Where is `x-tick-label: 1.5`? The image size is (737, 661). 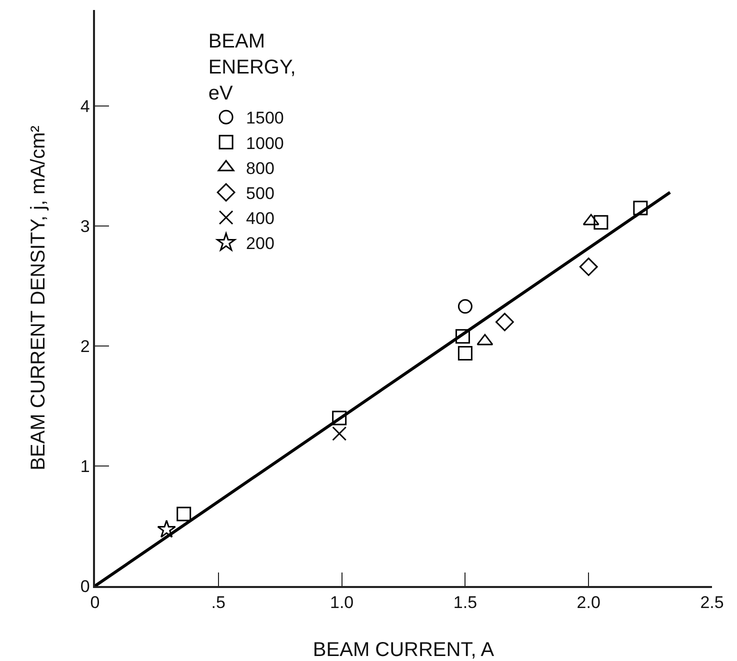 x-tick-label: 1.5 is located at coordinates (465, 602).